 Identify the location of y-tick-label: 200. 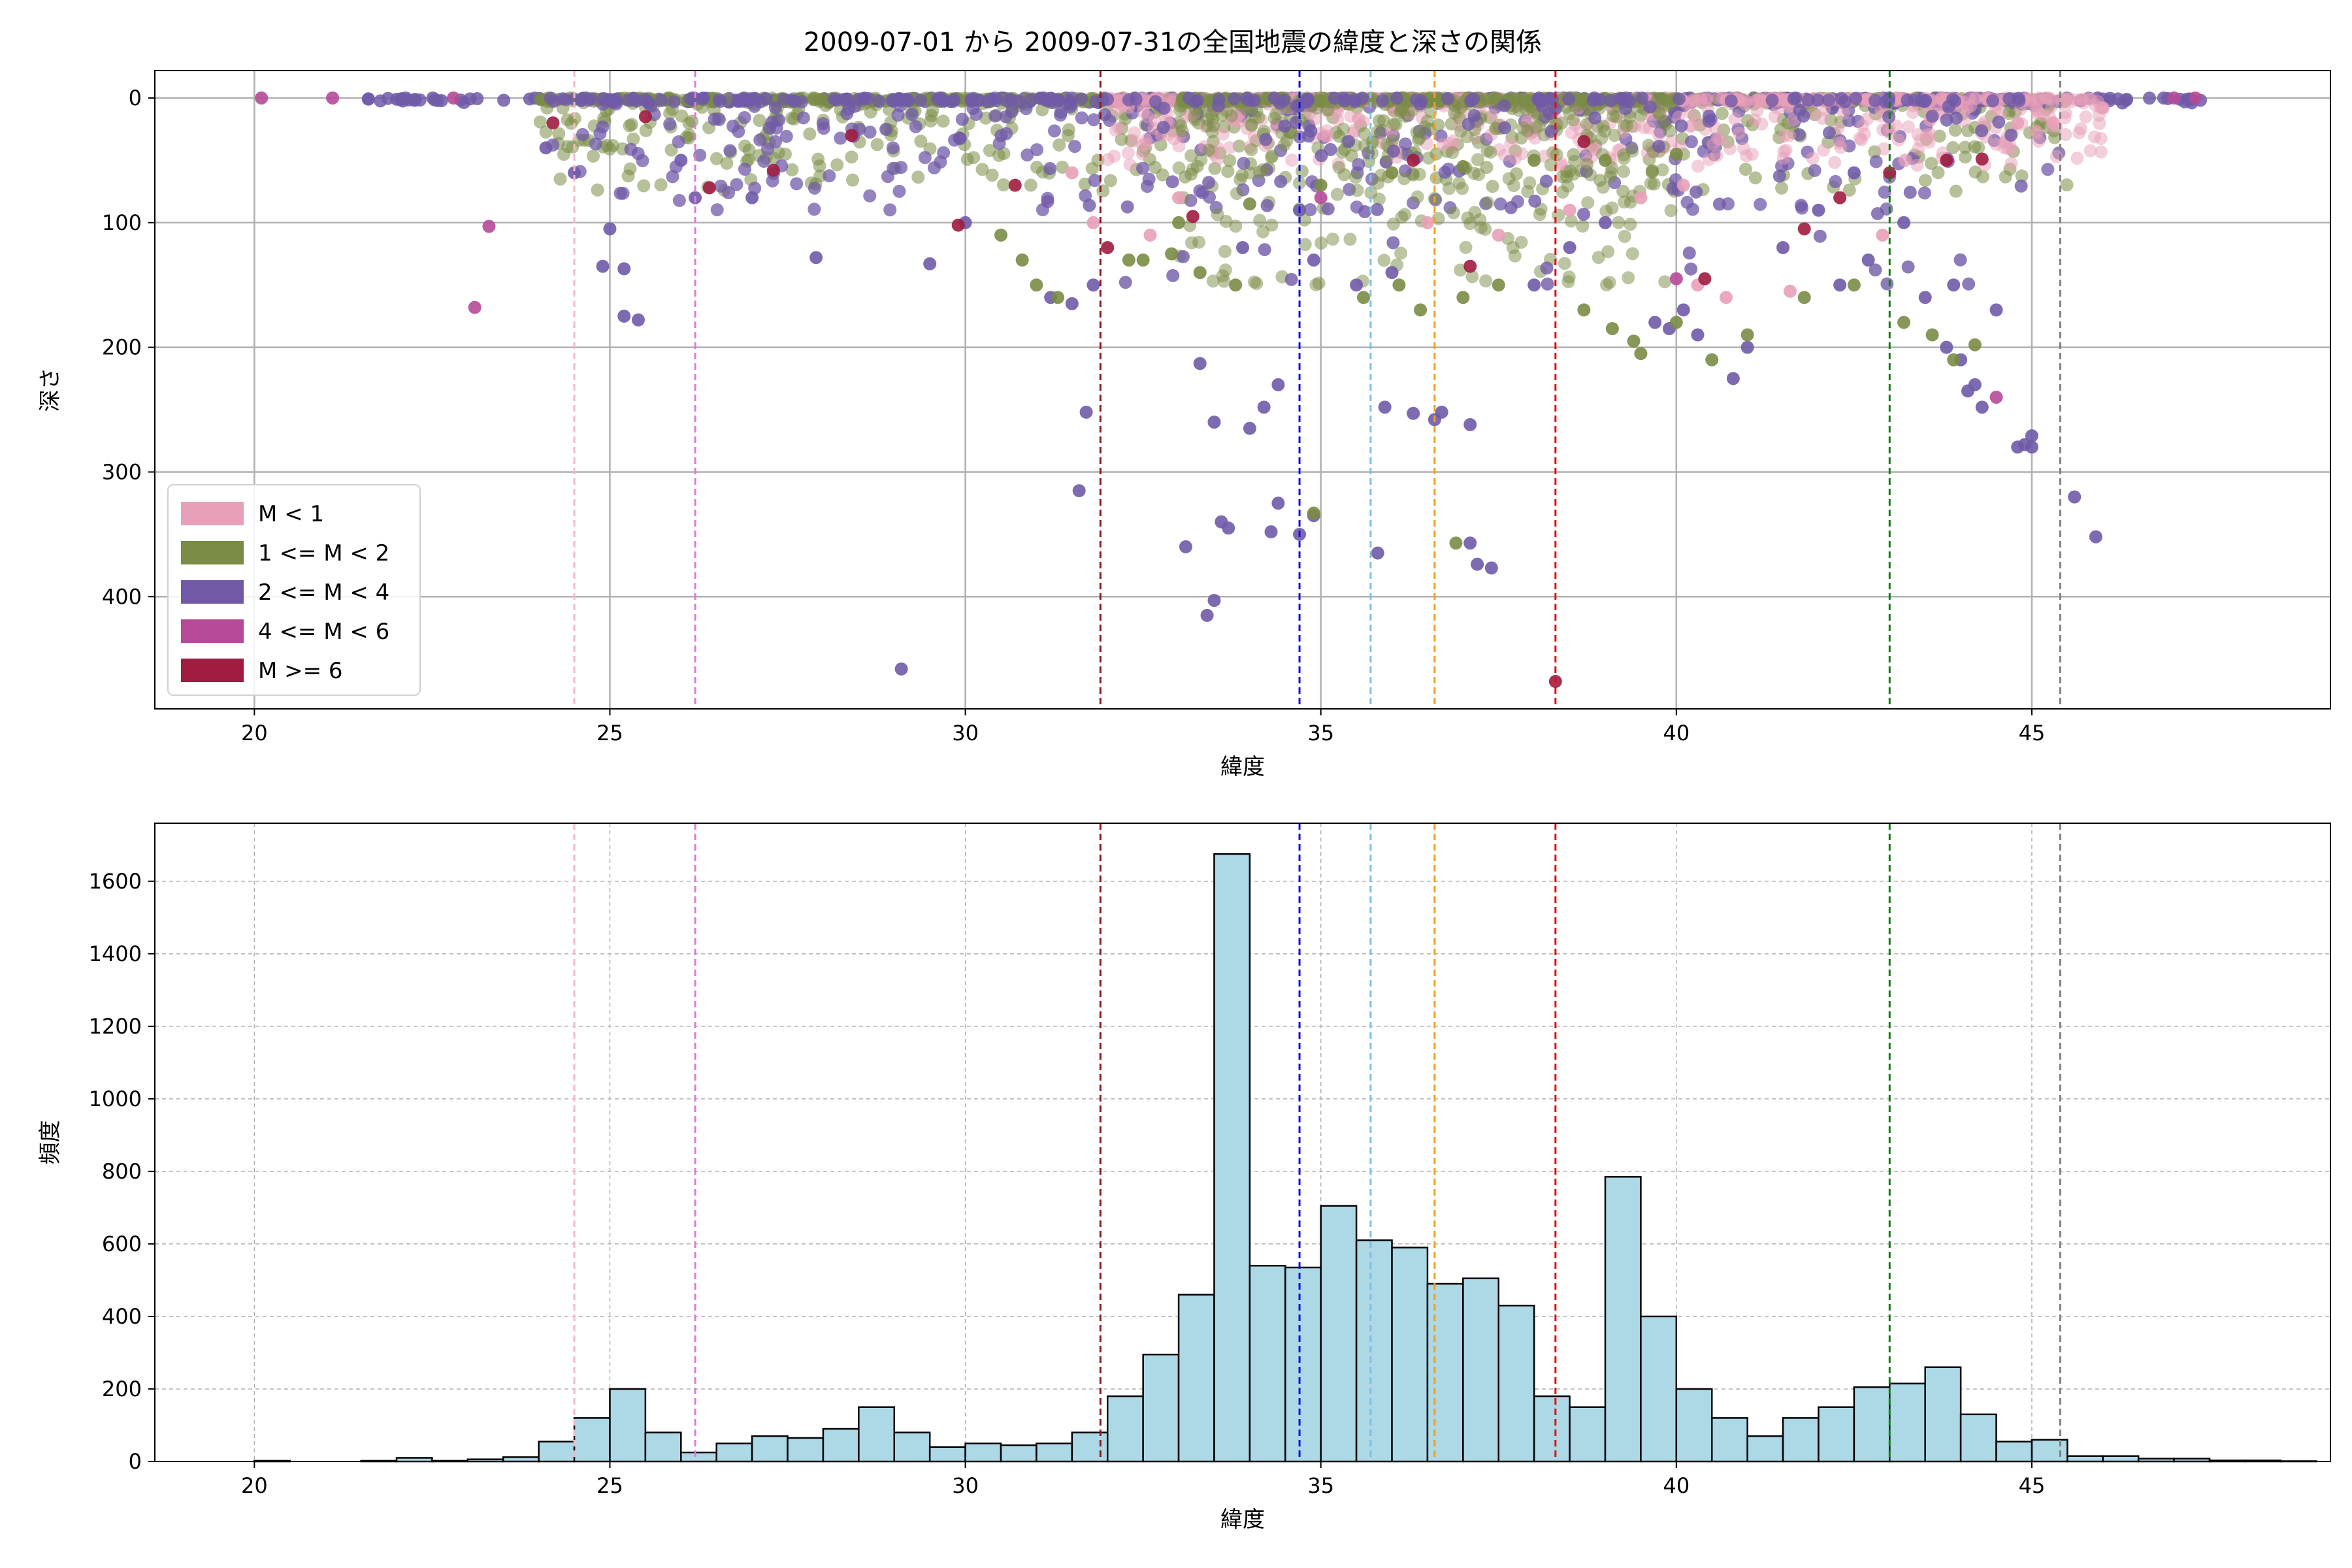
(122, 347).